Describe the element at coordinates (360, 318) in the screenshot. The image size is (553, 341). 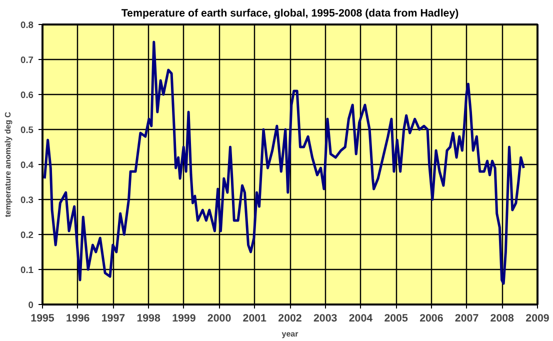
I see `x-tick-label: 2004` at that location.